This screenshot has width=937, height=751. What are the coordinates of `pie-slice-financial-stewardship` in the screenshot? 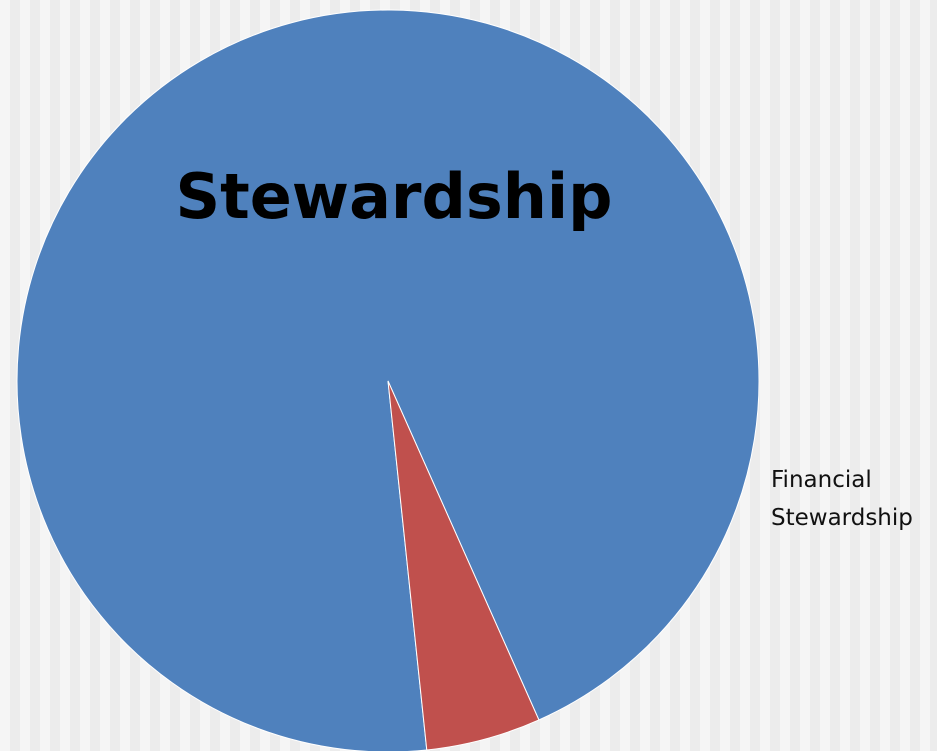 It's located at (463, 565).